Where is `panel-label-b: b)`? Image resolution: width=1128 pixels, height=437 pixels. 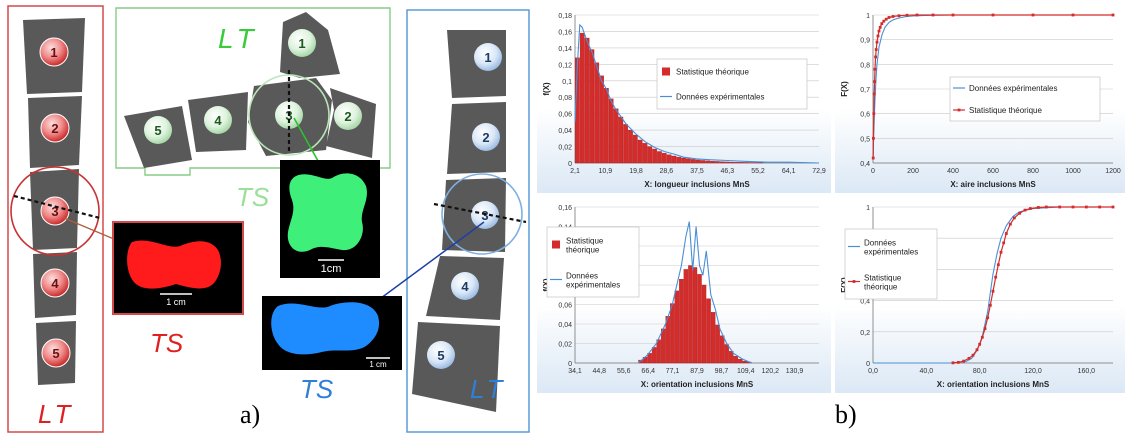
panel-label-b: b) is located at coordinates (846, 414).